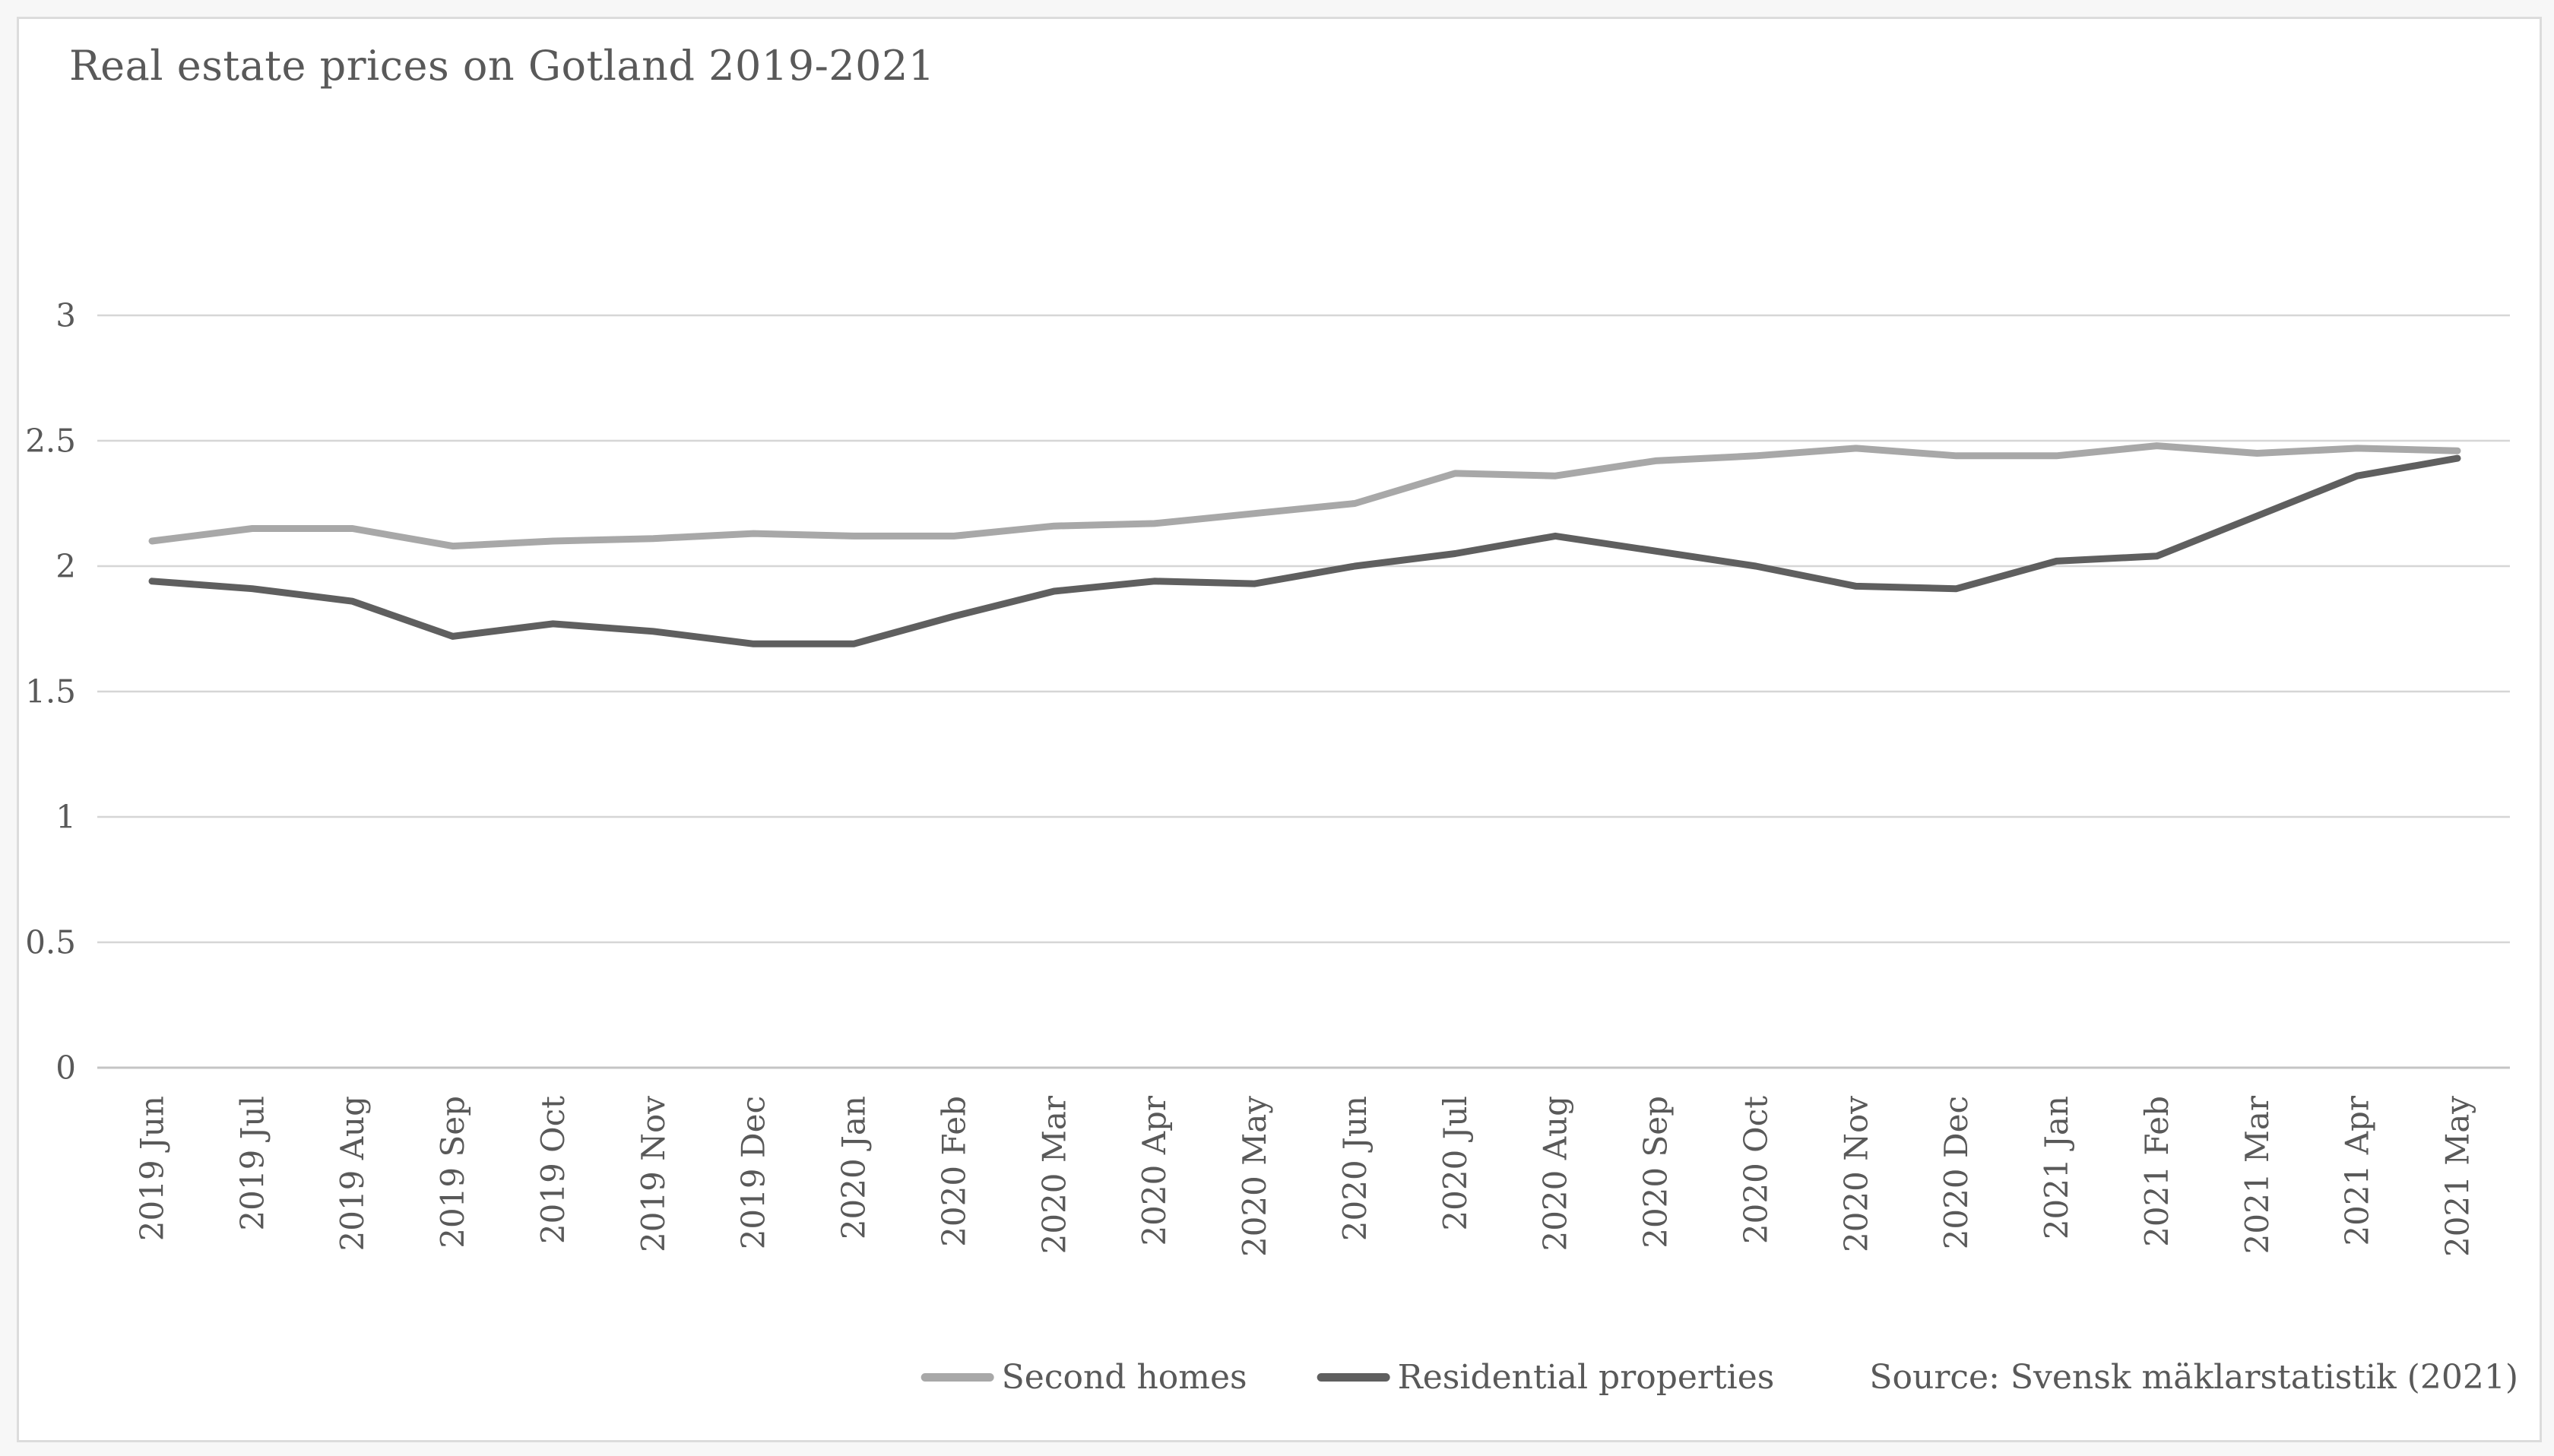  What do you see at coordinates (1555, 1174) in the screenshot?
I see `x-tick-label: 2020 Aug` at bounding box center [1555, 1174].